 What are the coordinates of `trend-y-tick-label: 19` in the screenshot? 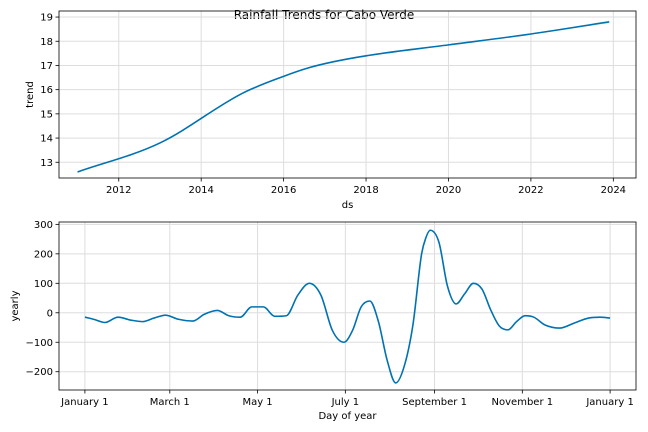 It's located at (46, 18).